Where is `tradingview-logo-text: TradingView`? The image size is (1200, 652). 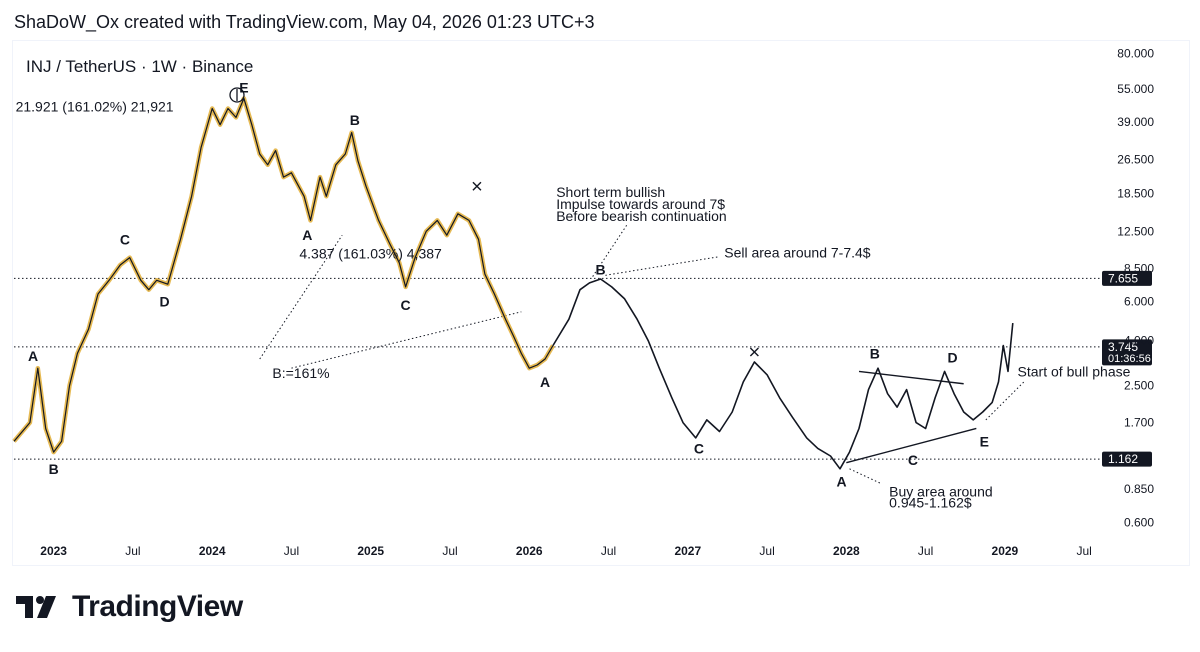
tradingview-logo-text: TradingView is located at coordinates (157, 606).